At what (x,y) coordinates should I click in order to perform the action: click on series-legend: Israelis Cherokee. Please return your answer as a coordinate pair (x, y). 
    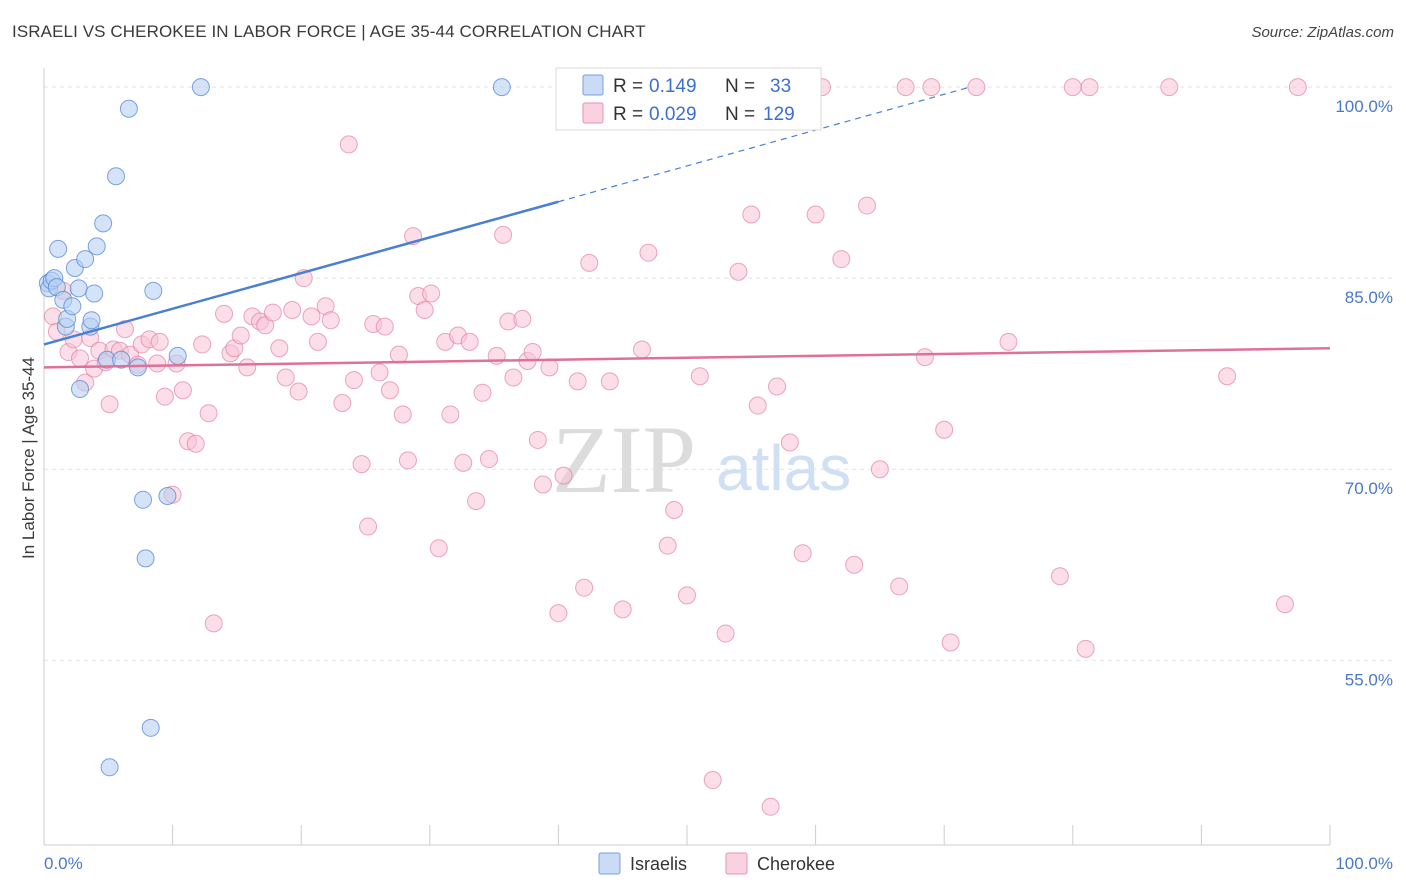
    Looking at the image, I should click on (716, 863).